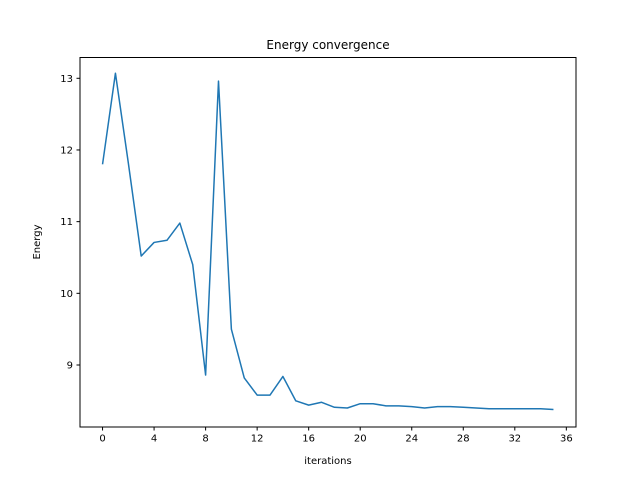  What do you see at coordinates (257, 439) in the screenshot?
I see `x-tick-label: 12` at bounding box center [257, 439].